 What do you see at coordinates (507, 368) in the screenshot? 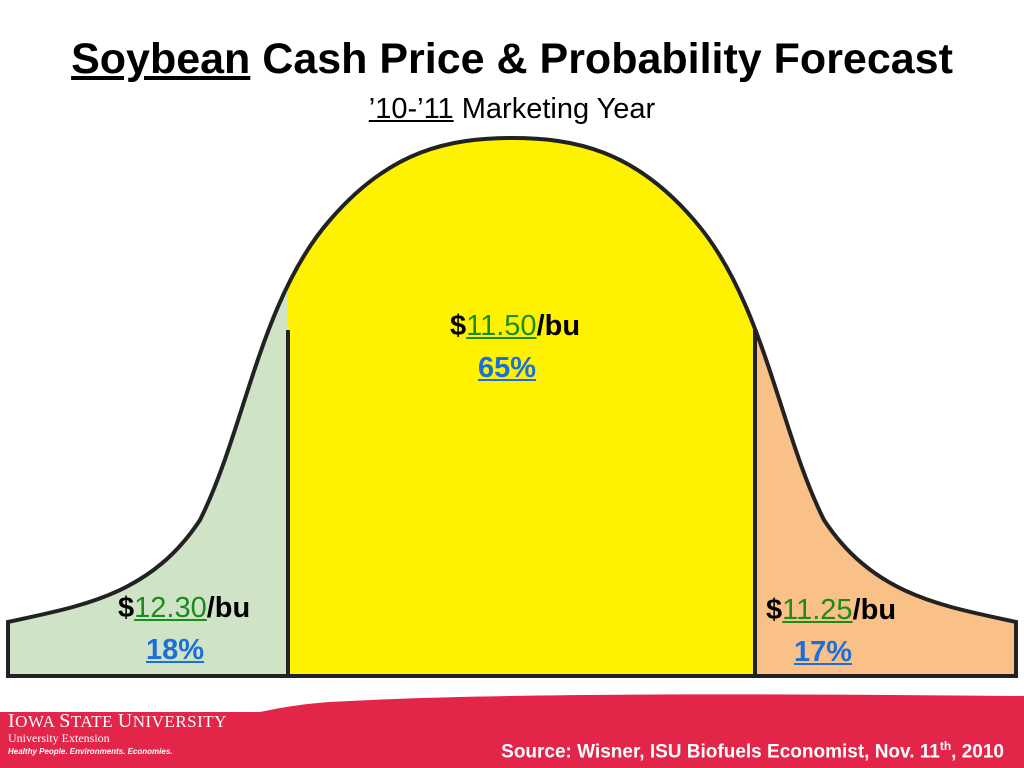
I see `center-probability-label: 65%` at bounding box center [507, 368].